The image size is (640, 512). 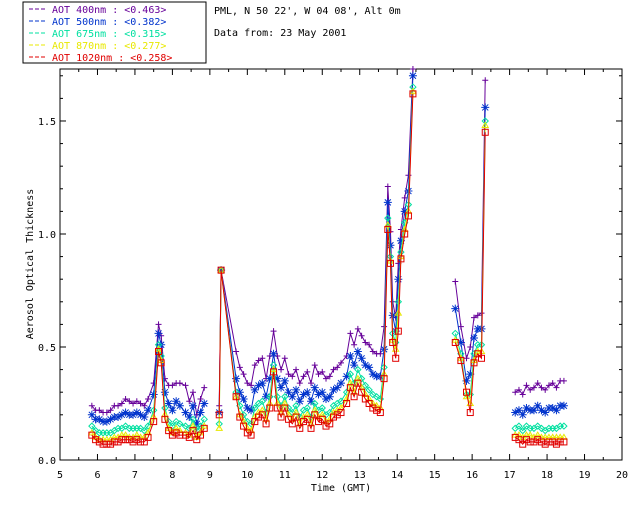 I want to click on y-axis-label: Aerosol Optical Thickness, so click(x=30, y=264).